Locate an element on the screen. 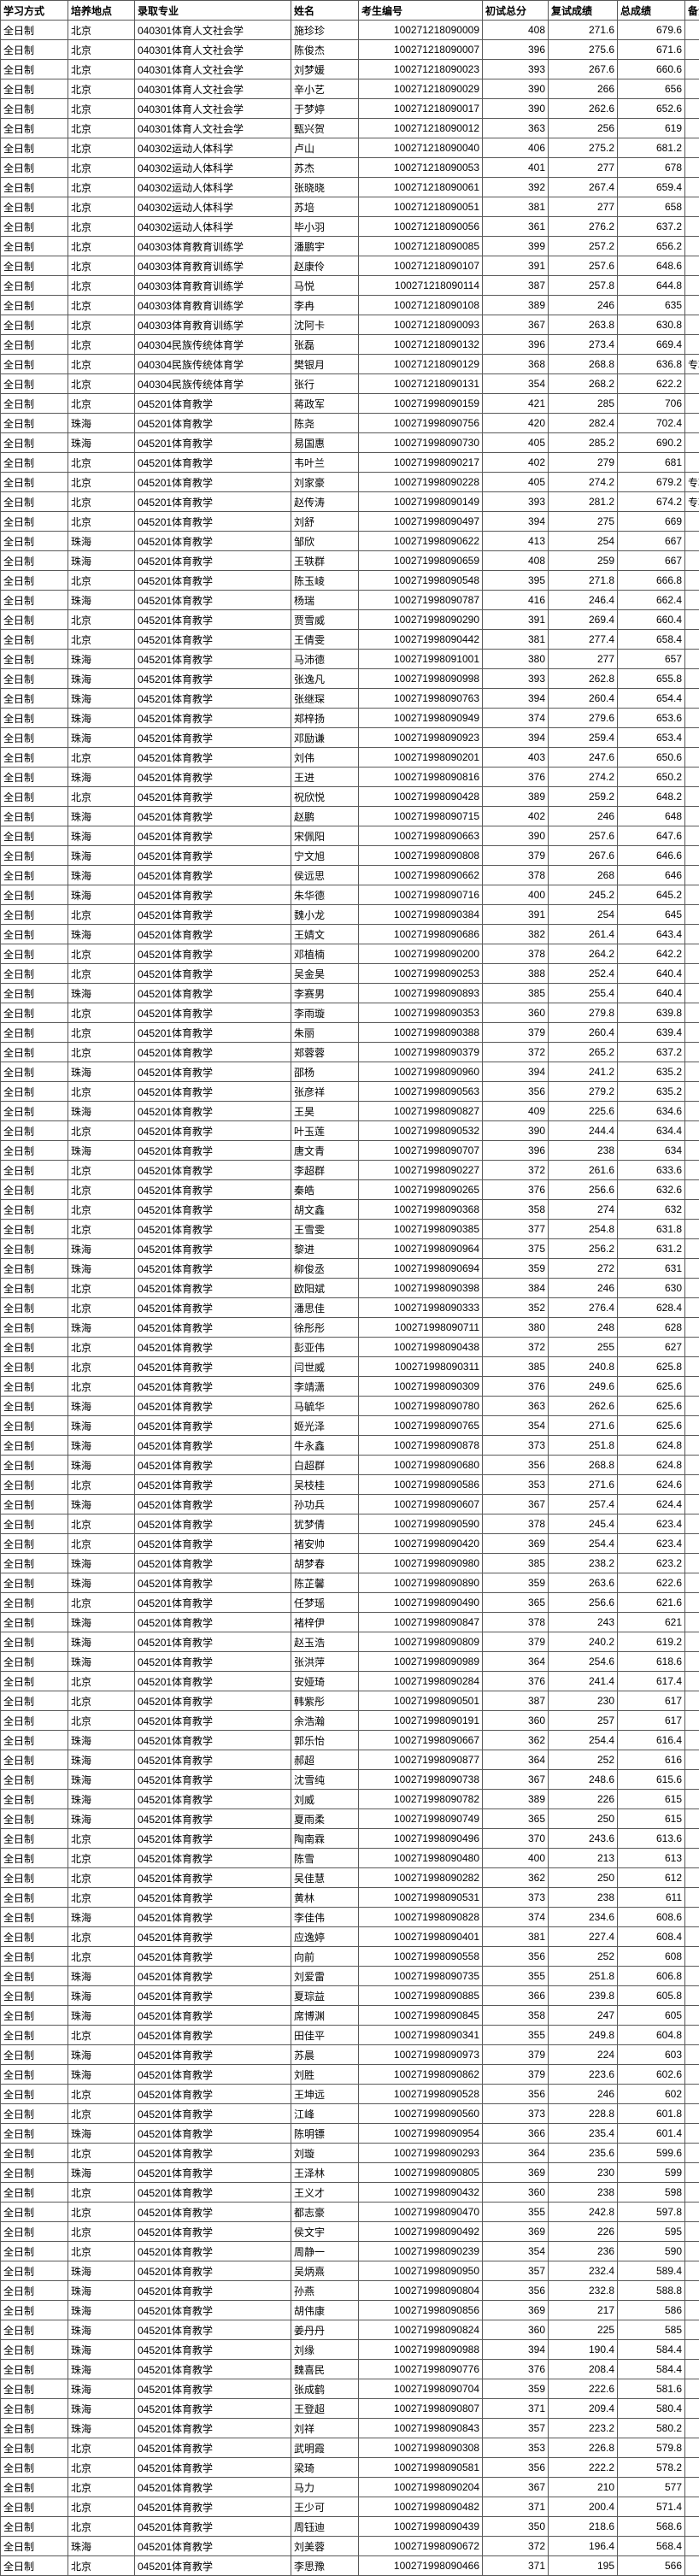  cell-exam-id: 100271998090379 is located at coordinates (421, 1052).